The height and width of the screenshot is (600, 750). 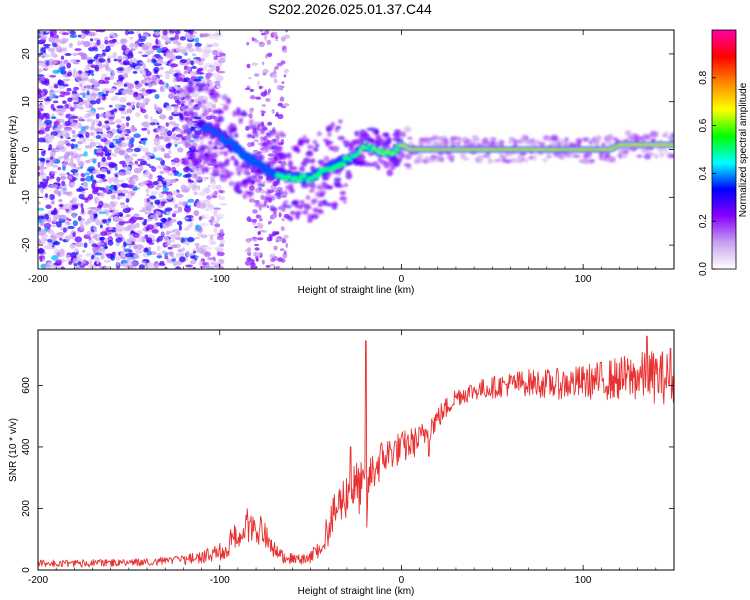 I want to click on snr-y-tick-label: 400, so click(x=26, y=446).